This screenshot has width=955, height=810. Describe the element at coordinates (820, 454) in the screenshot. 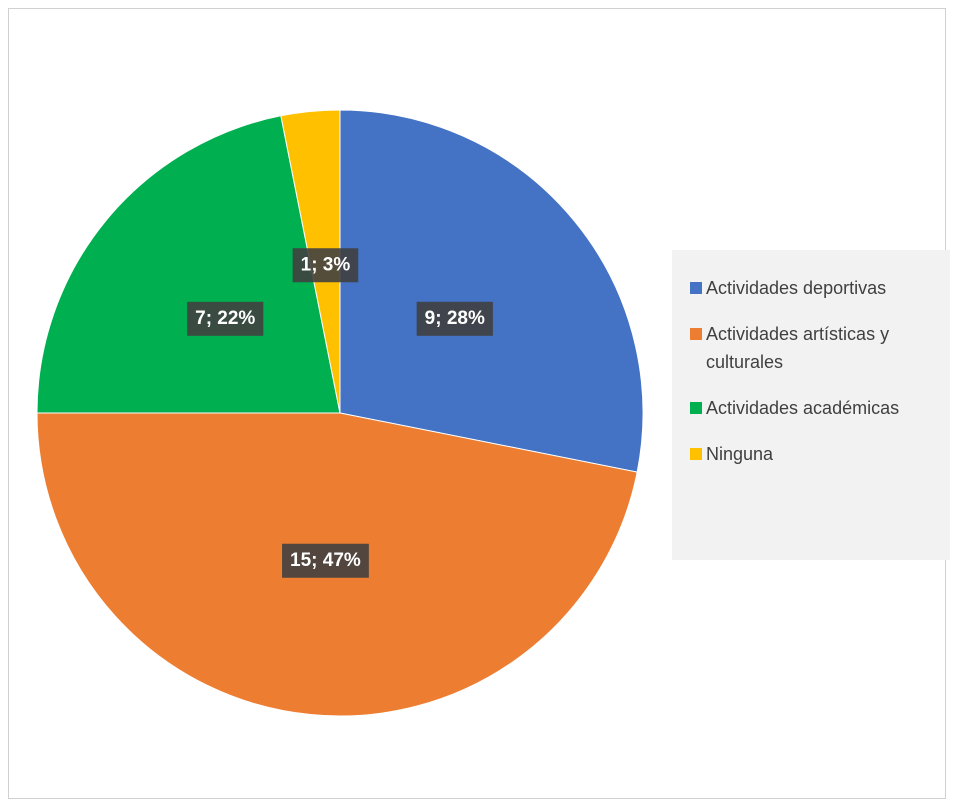

I see `legend-item: Ninguna` at that location.